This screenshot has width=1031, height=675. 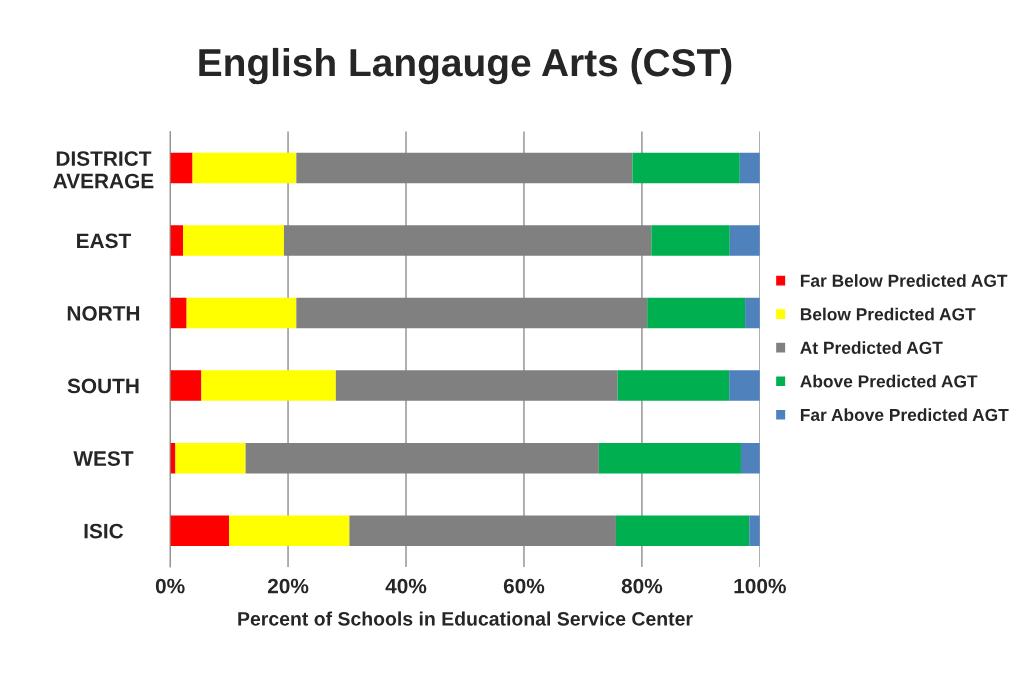 What do you see at coordinates (465, 618) in the screenshot?
I see `x-axis-title: Percent of Schools in Educational Service Center` at bounding box center [465, 618].